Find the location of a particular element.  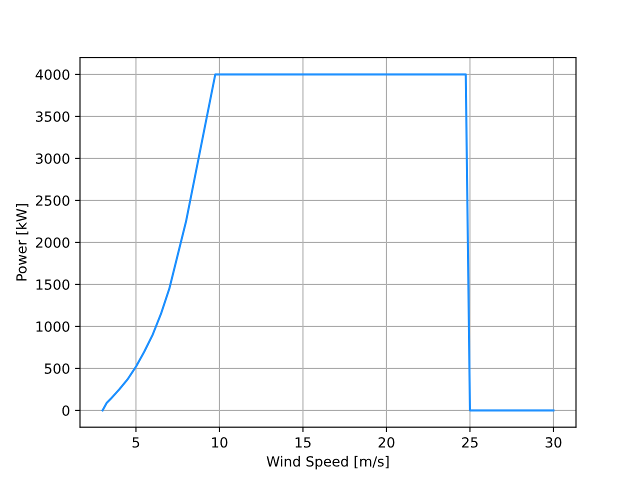

y-tick-label: 3500 is located at coordinates (53, 116).